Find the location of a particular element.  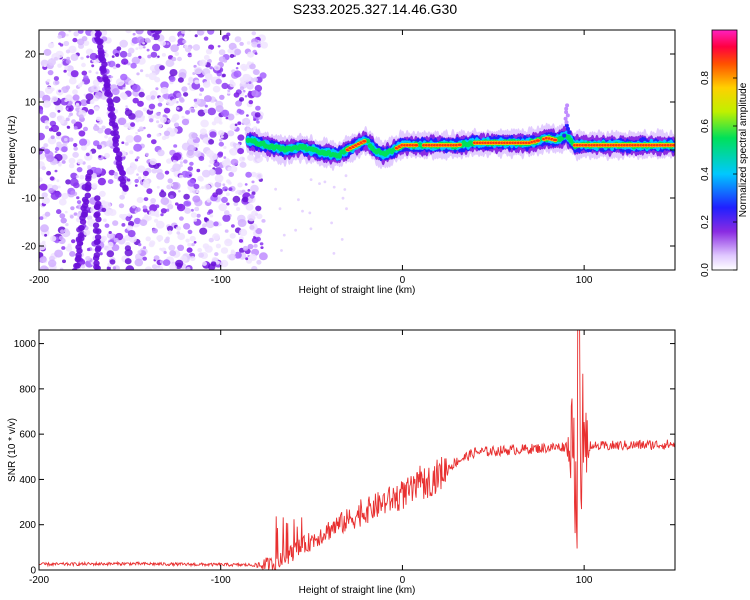

y-tick-label: 400 is located at coordinates (27, 480).